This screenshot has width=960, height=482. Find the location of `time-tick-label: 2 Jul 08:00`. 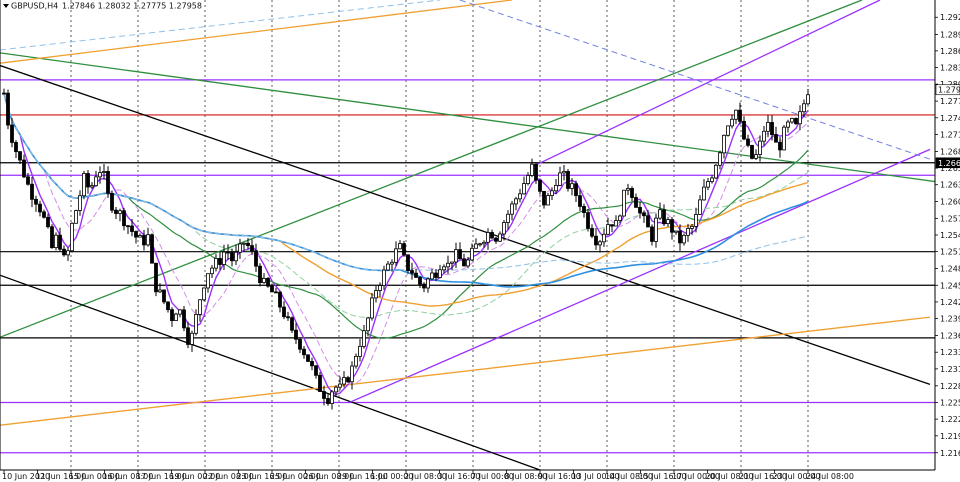

time-tick-label: 2 Jul 08:00 is located at coordinates (425, 476).